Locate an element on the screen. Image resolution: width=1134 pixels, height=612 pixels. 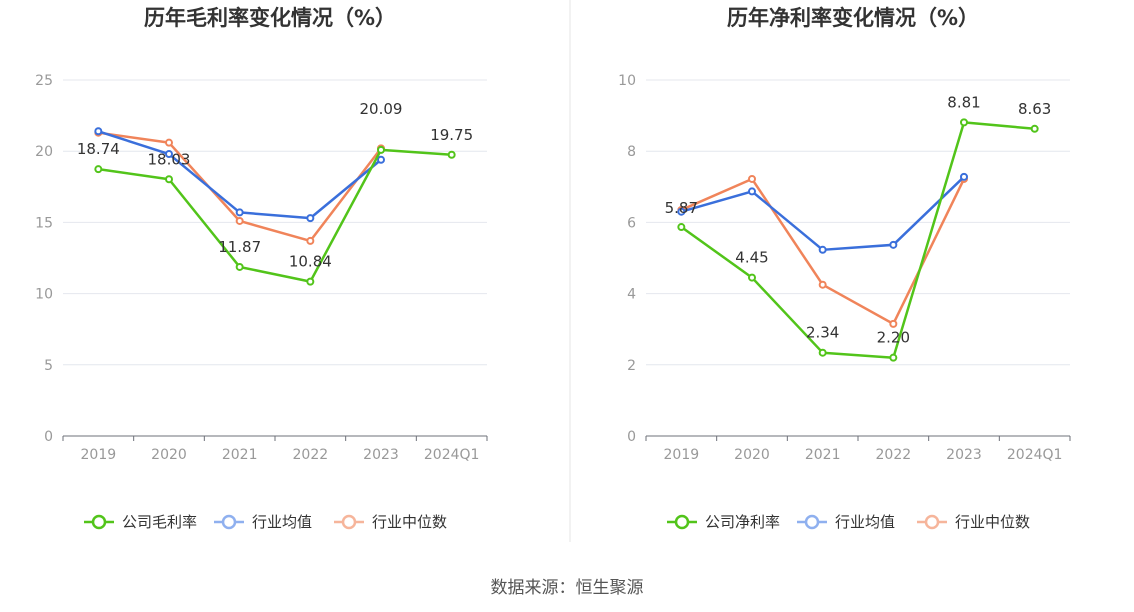
y-tick-label: 15 is located at coordinates (44, 223).